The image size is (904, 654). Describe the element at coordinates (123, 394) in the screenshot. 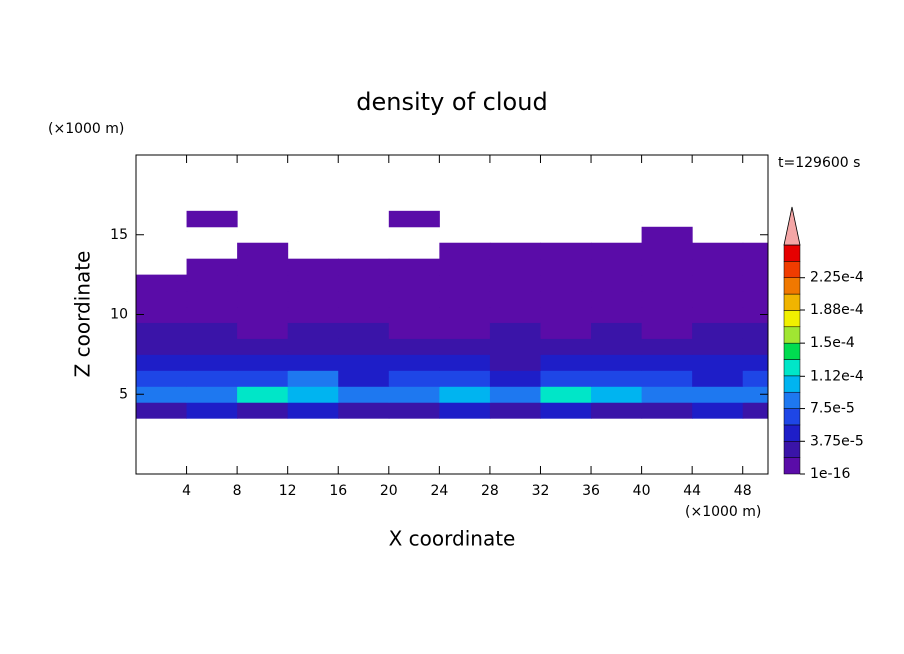

I see `y-tick-label: 5` at that location.